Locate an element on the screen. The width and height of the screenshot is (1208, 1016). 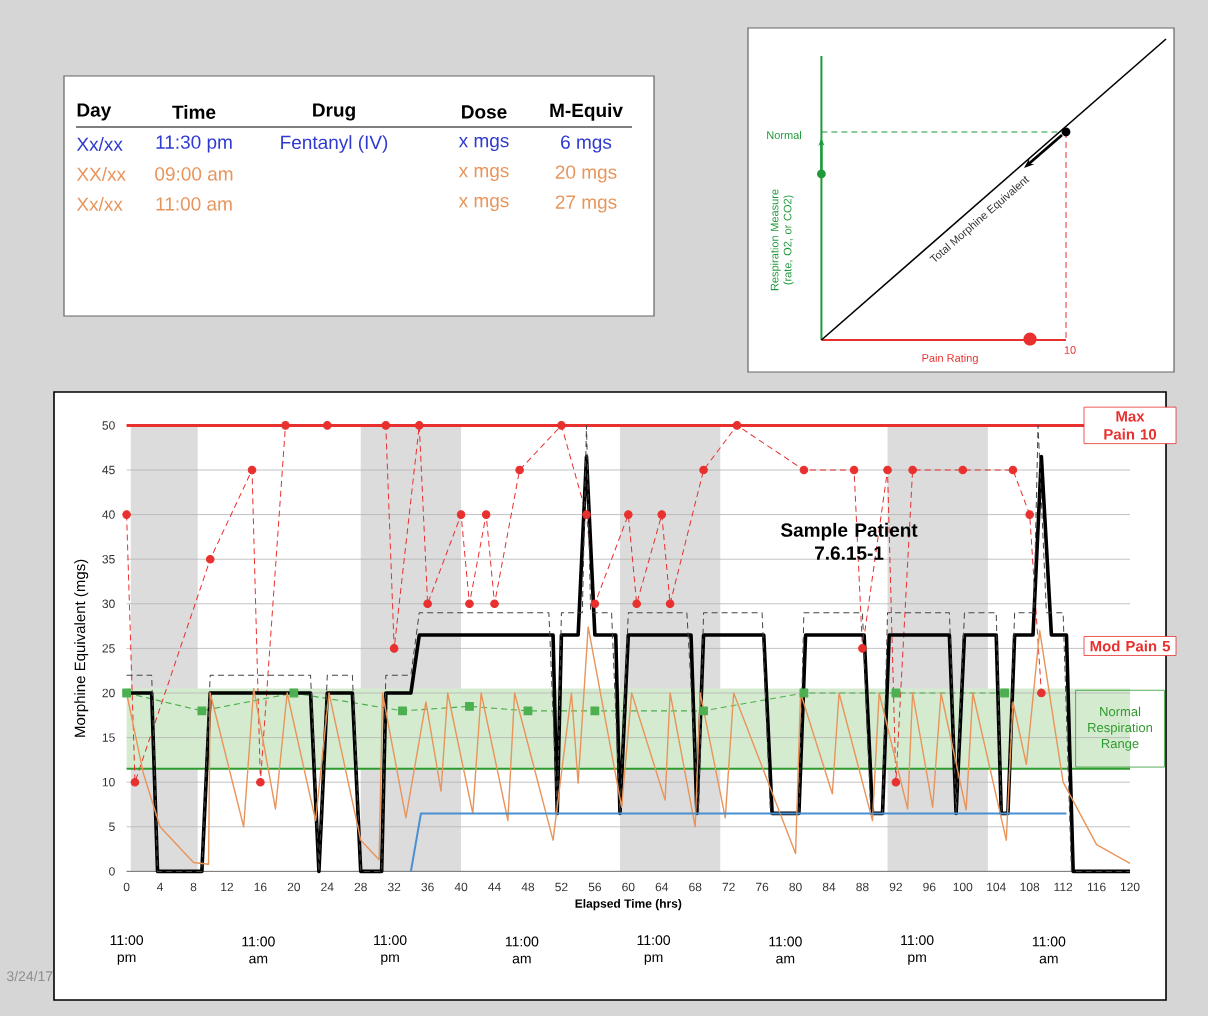
text: 11:30 pm is located at coordinates (194, 144).